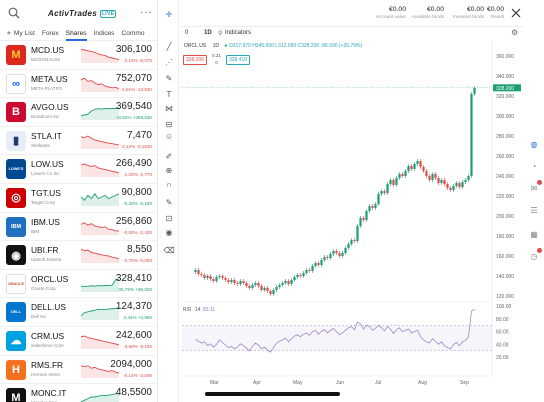  I want to click on home-indicator, so click(272, 394).